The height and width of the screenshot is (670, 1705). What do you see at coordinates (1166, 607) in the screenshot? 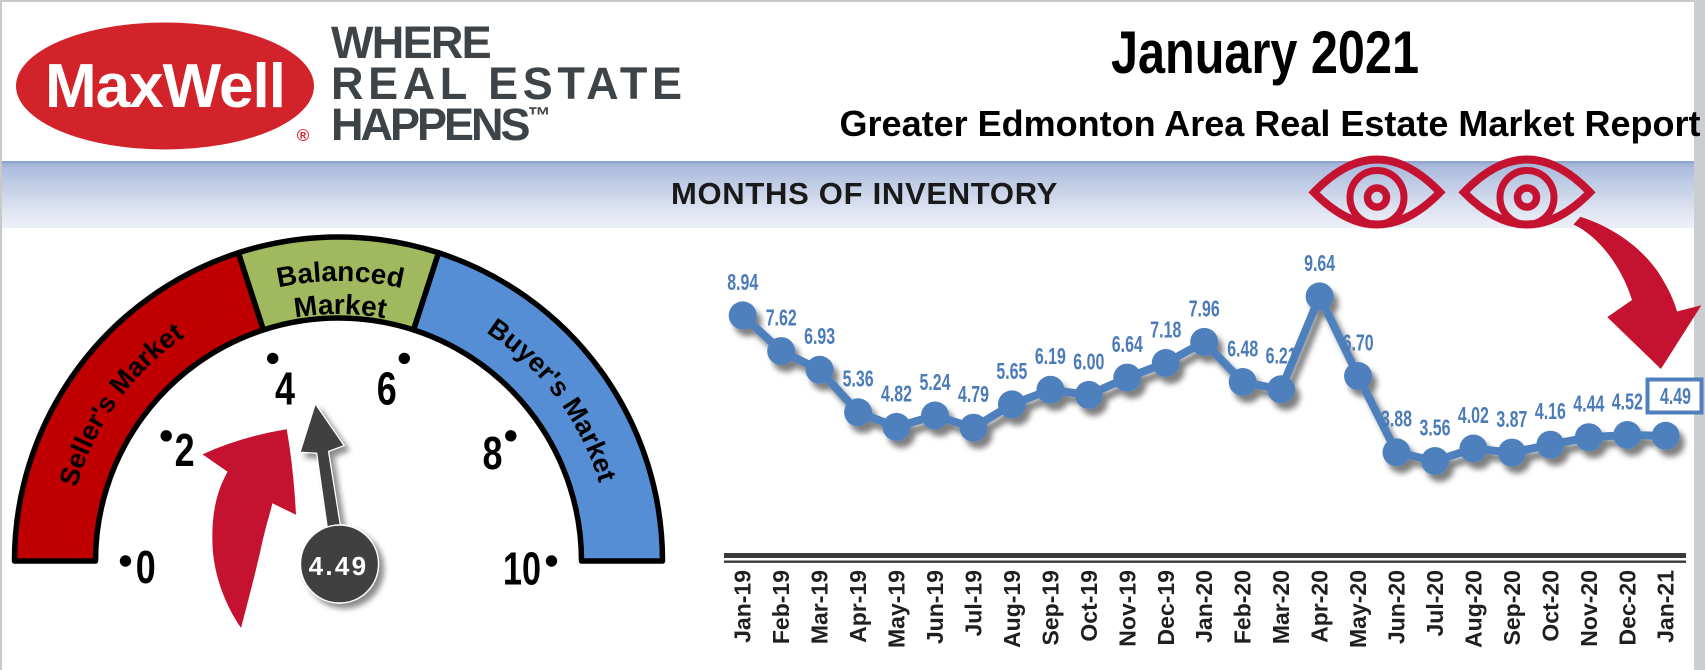
I see `svg-text: Dec-19` at bounding box center [1166, 607].